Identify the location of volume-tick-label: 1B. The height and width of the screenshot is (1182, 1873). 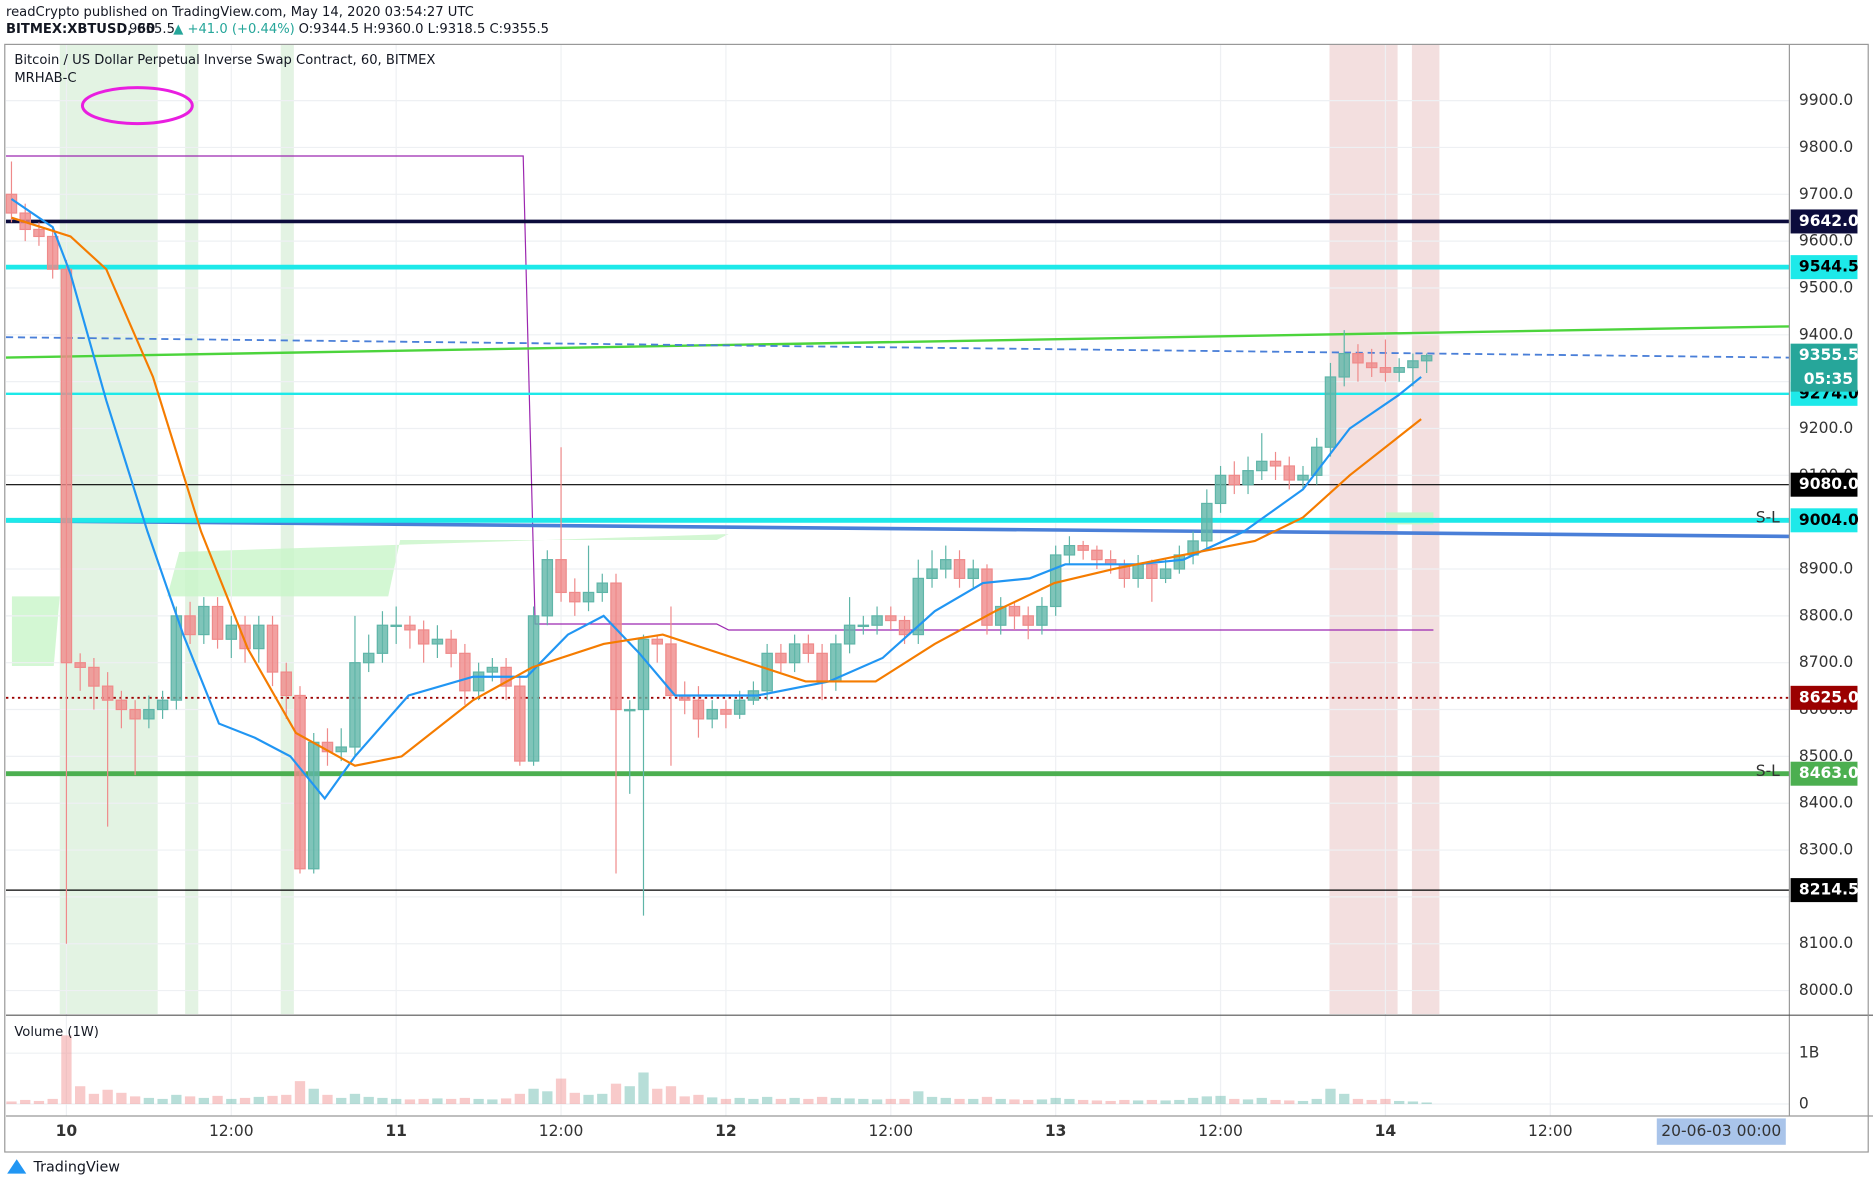
(1809, 1053).